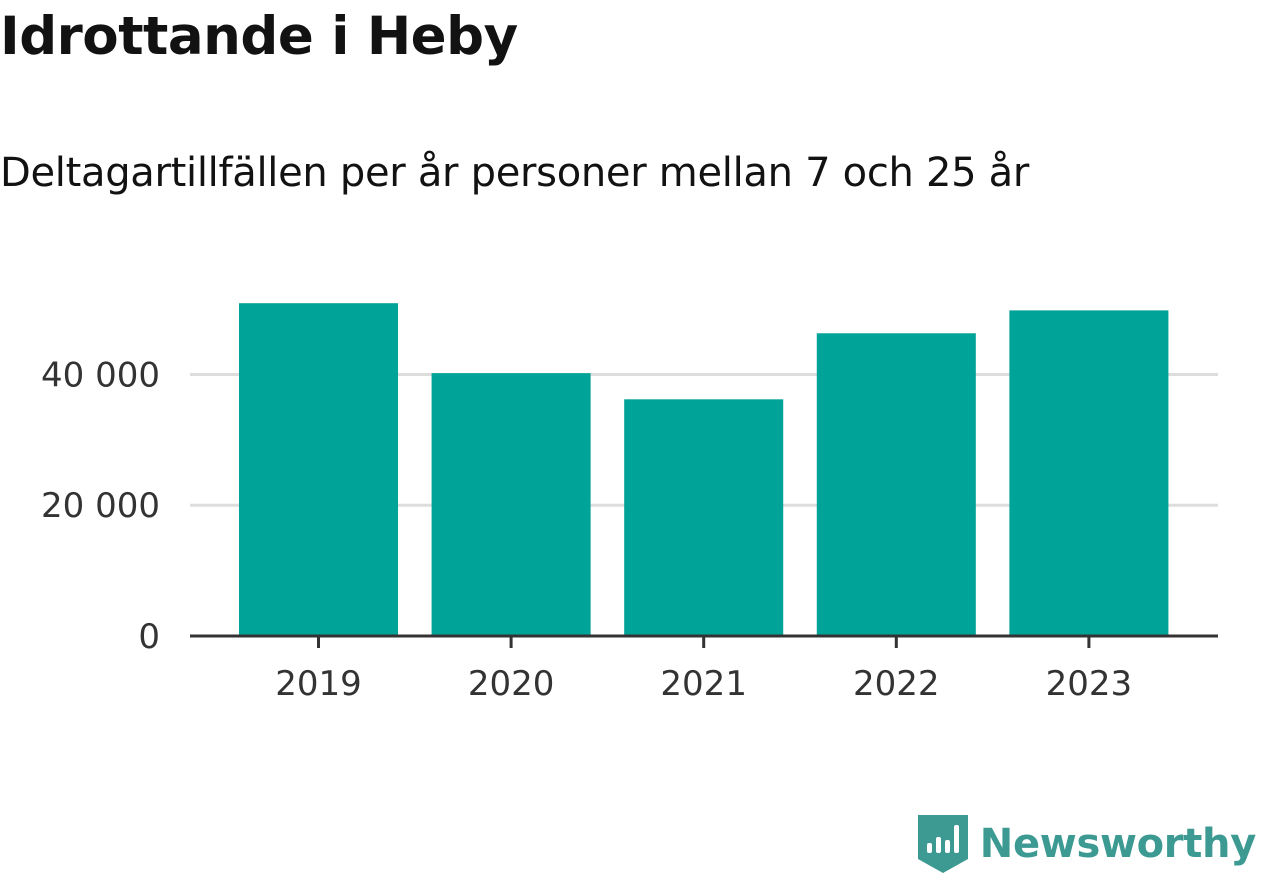 Image resolution: width=1262 pixels, height=879 pixels. Describe the element at coordinates (259, 36) in the screenshot. I see `chart-title: Idrottande i Heby` at that location.